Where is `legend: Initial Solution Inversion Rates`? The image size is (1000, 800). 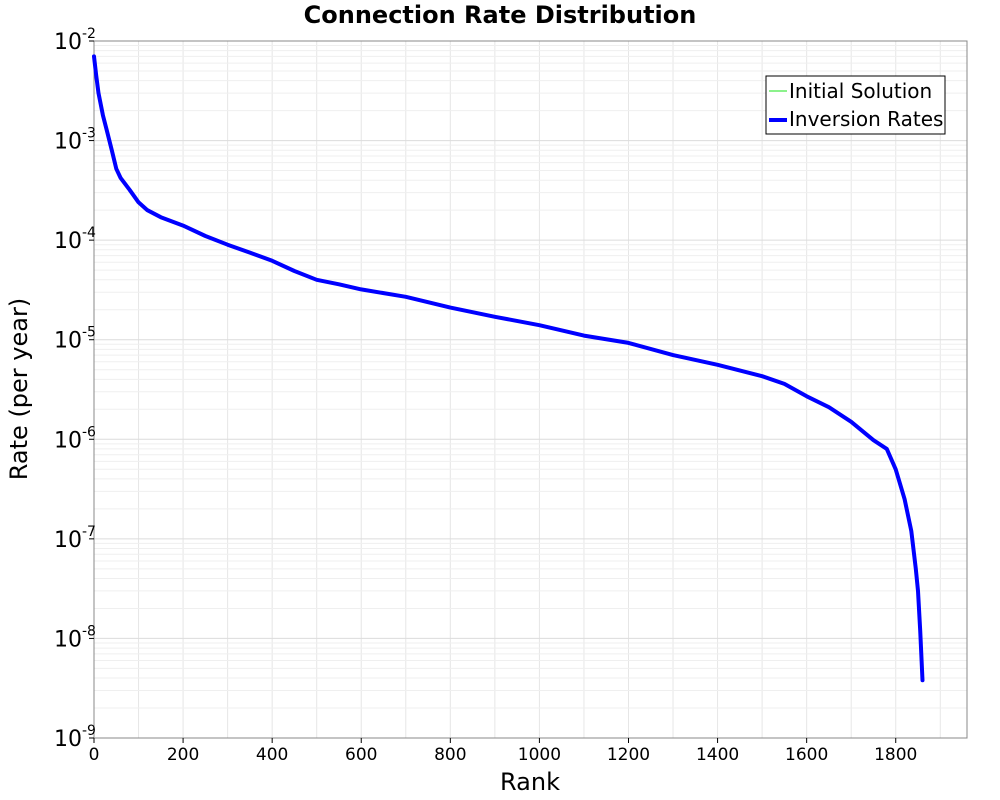
legend: Initial Solution Inversion Rates is located at coordinates (855, 105).